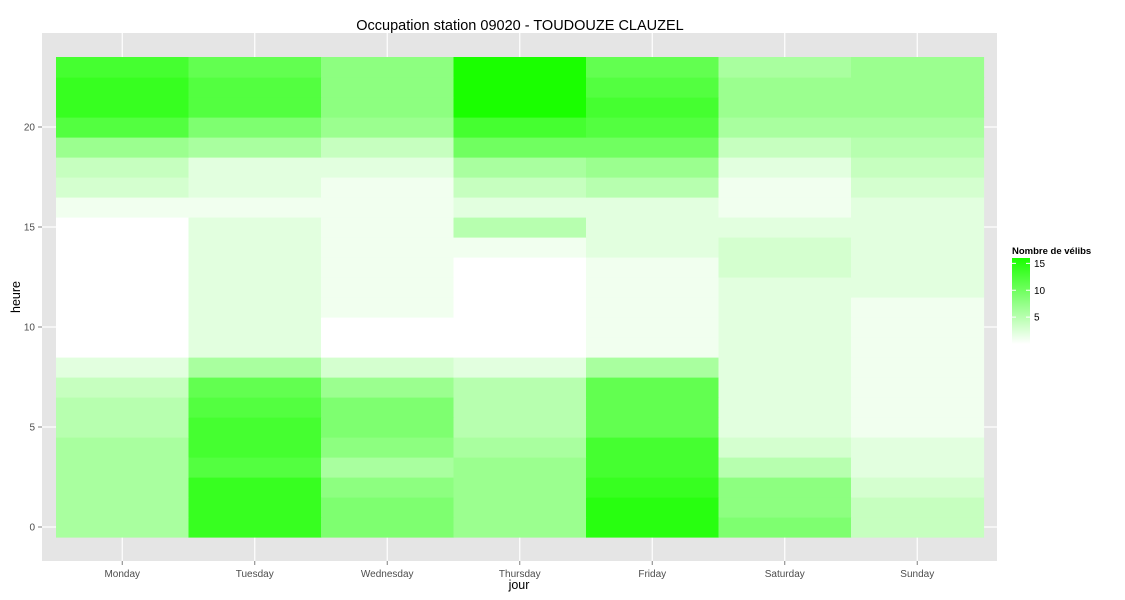  Describe the element at coordinates (917, 574) in the screenshot. I see `x-tick-label-sunday: Sunday` at that location.